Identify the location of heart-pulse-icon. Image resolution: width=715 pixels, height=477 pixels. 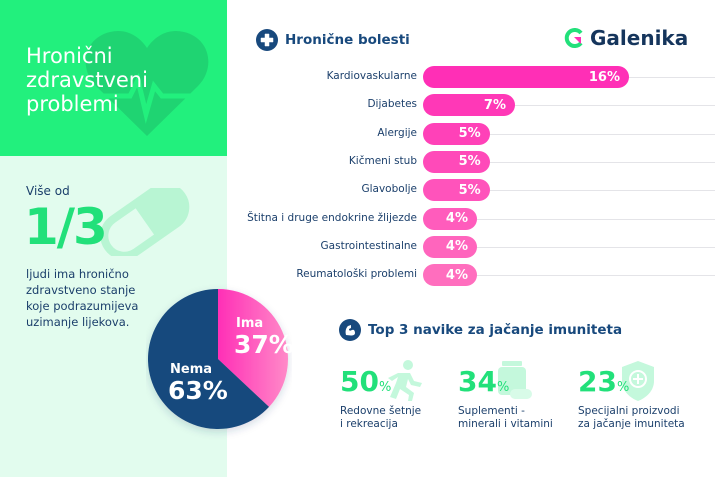
(147, 83).